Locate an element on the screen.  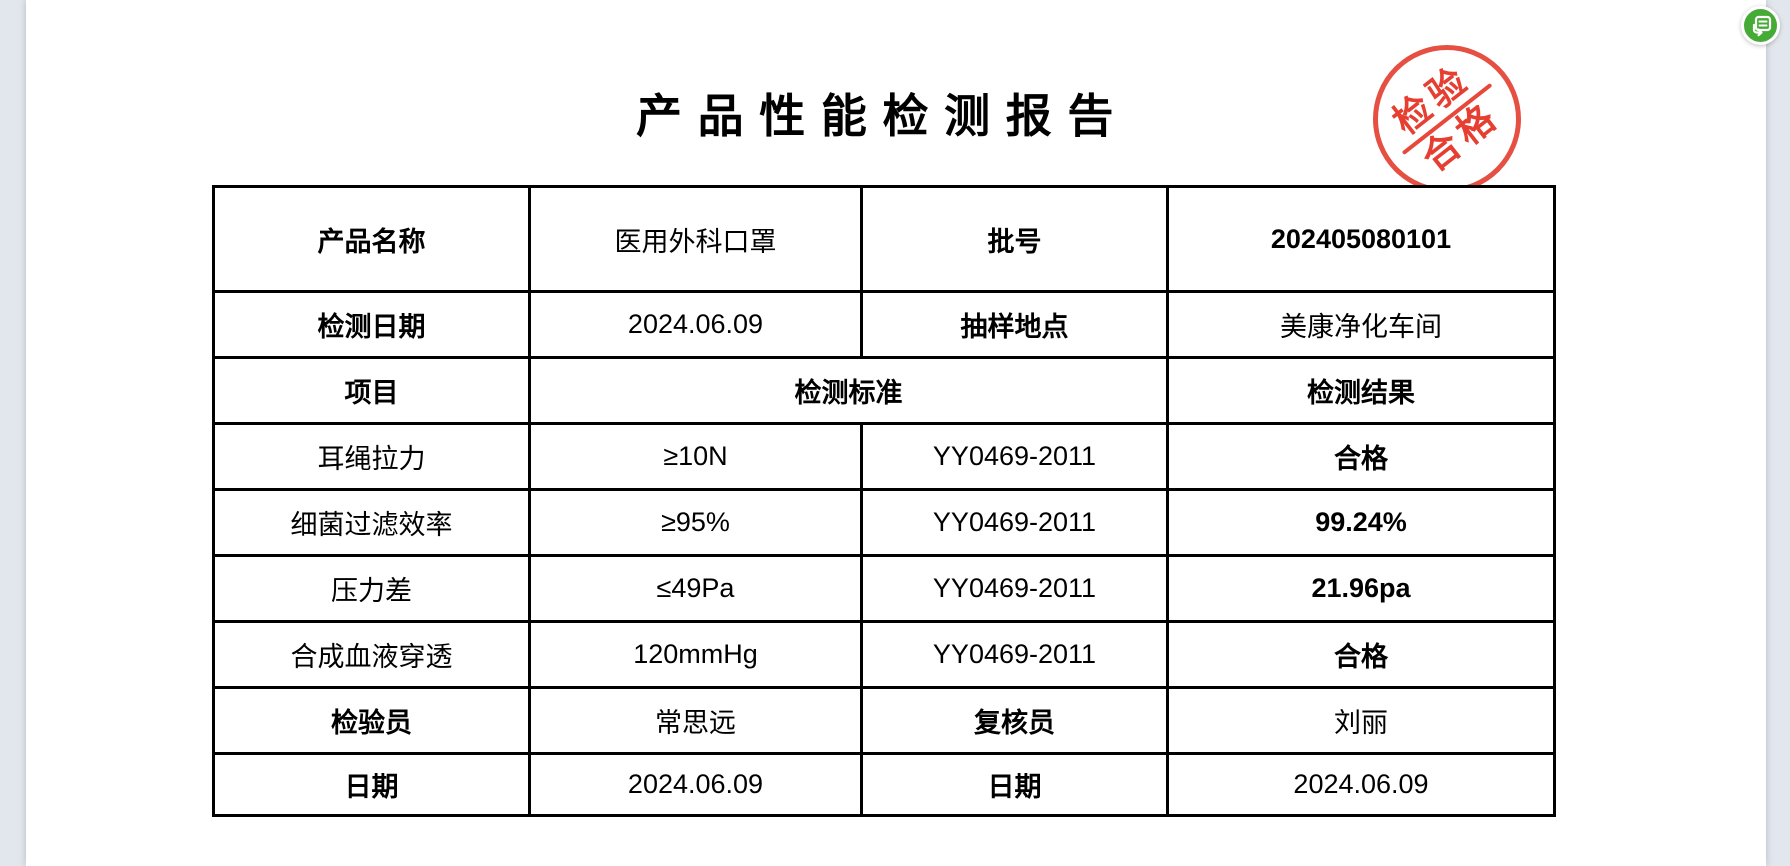
table-row-test-date: 检测日期 2024.06.09 抽样地点 美康净化车间 is located at coordinates (884, 324).